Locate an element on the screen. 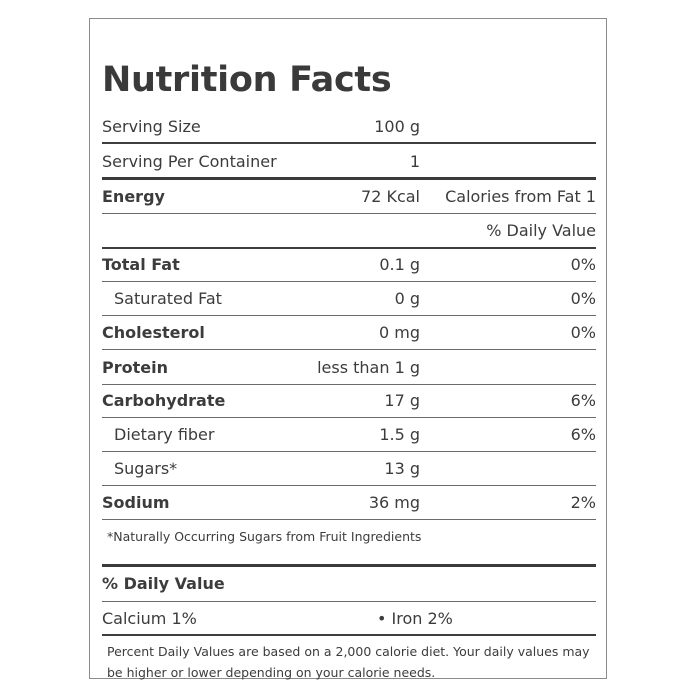 This screenshot has width=700, height=700. row-label: Dietary fiber is located at coordinates (164, 434).